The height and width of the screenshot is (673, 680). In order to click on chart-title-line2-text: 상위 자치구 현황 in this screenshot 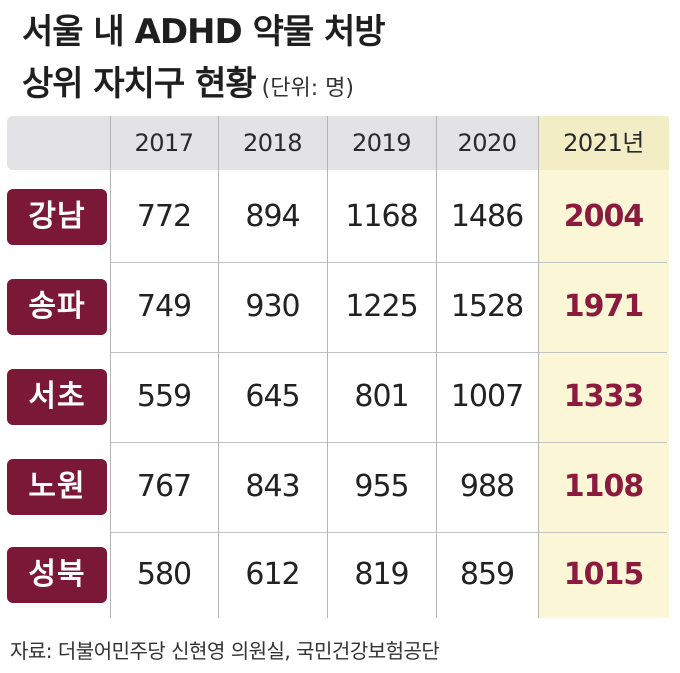, I will do `click(139, 84)`.